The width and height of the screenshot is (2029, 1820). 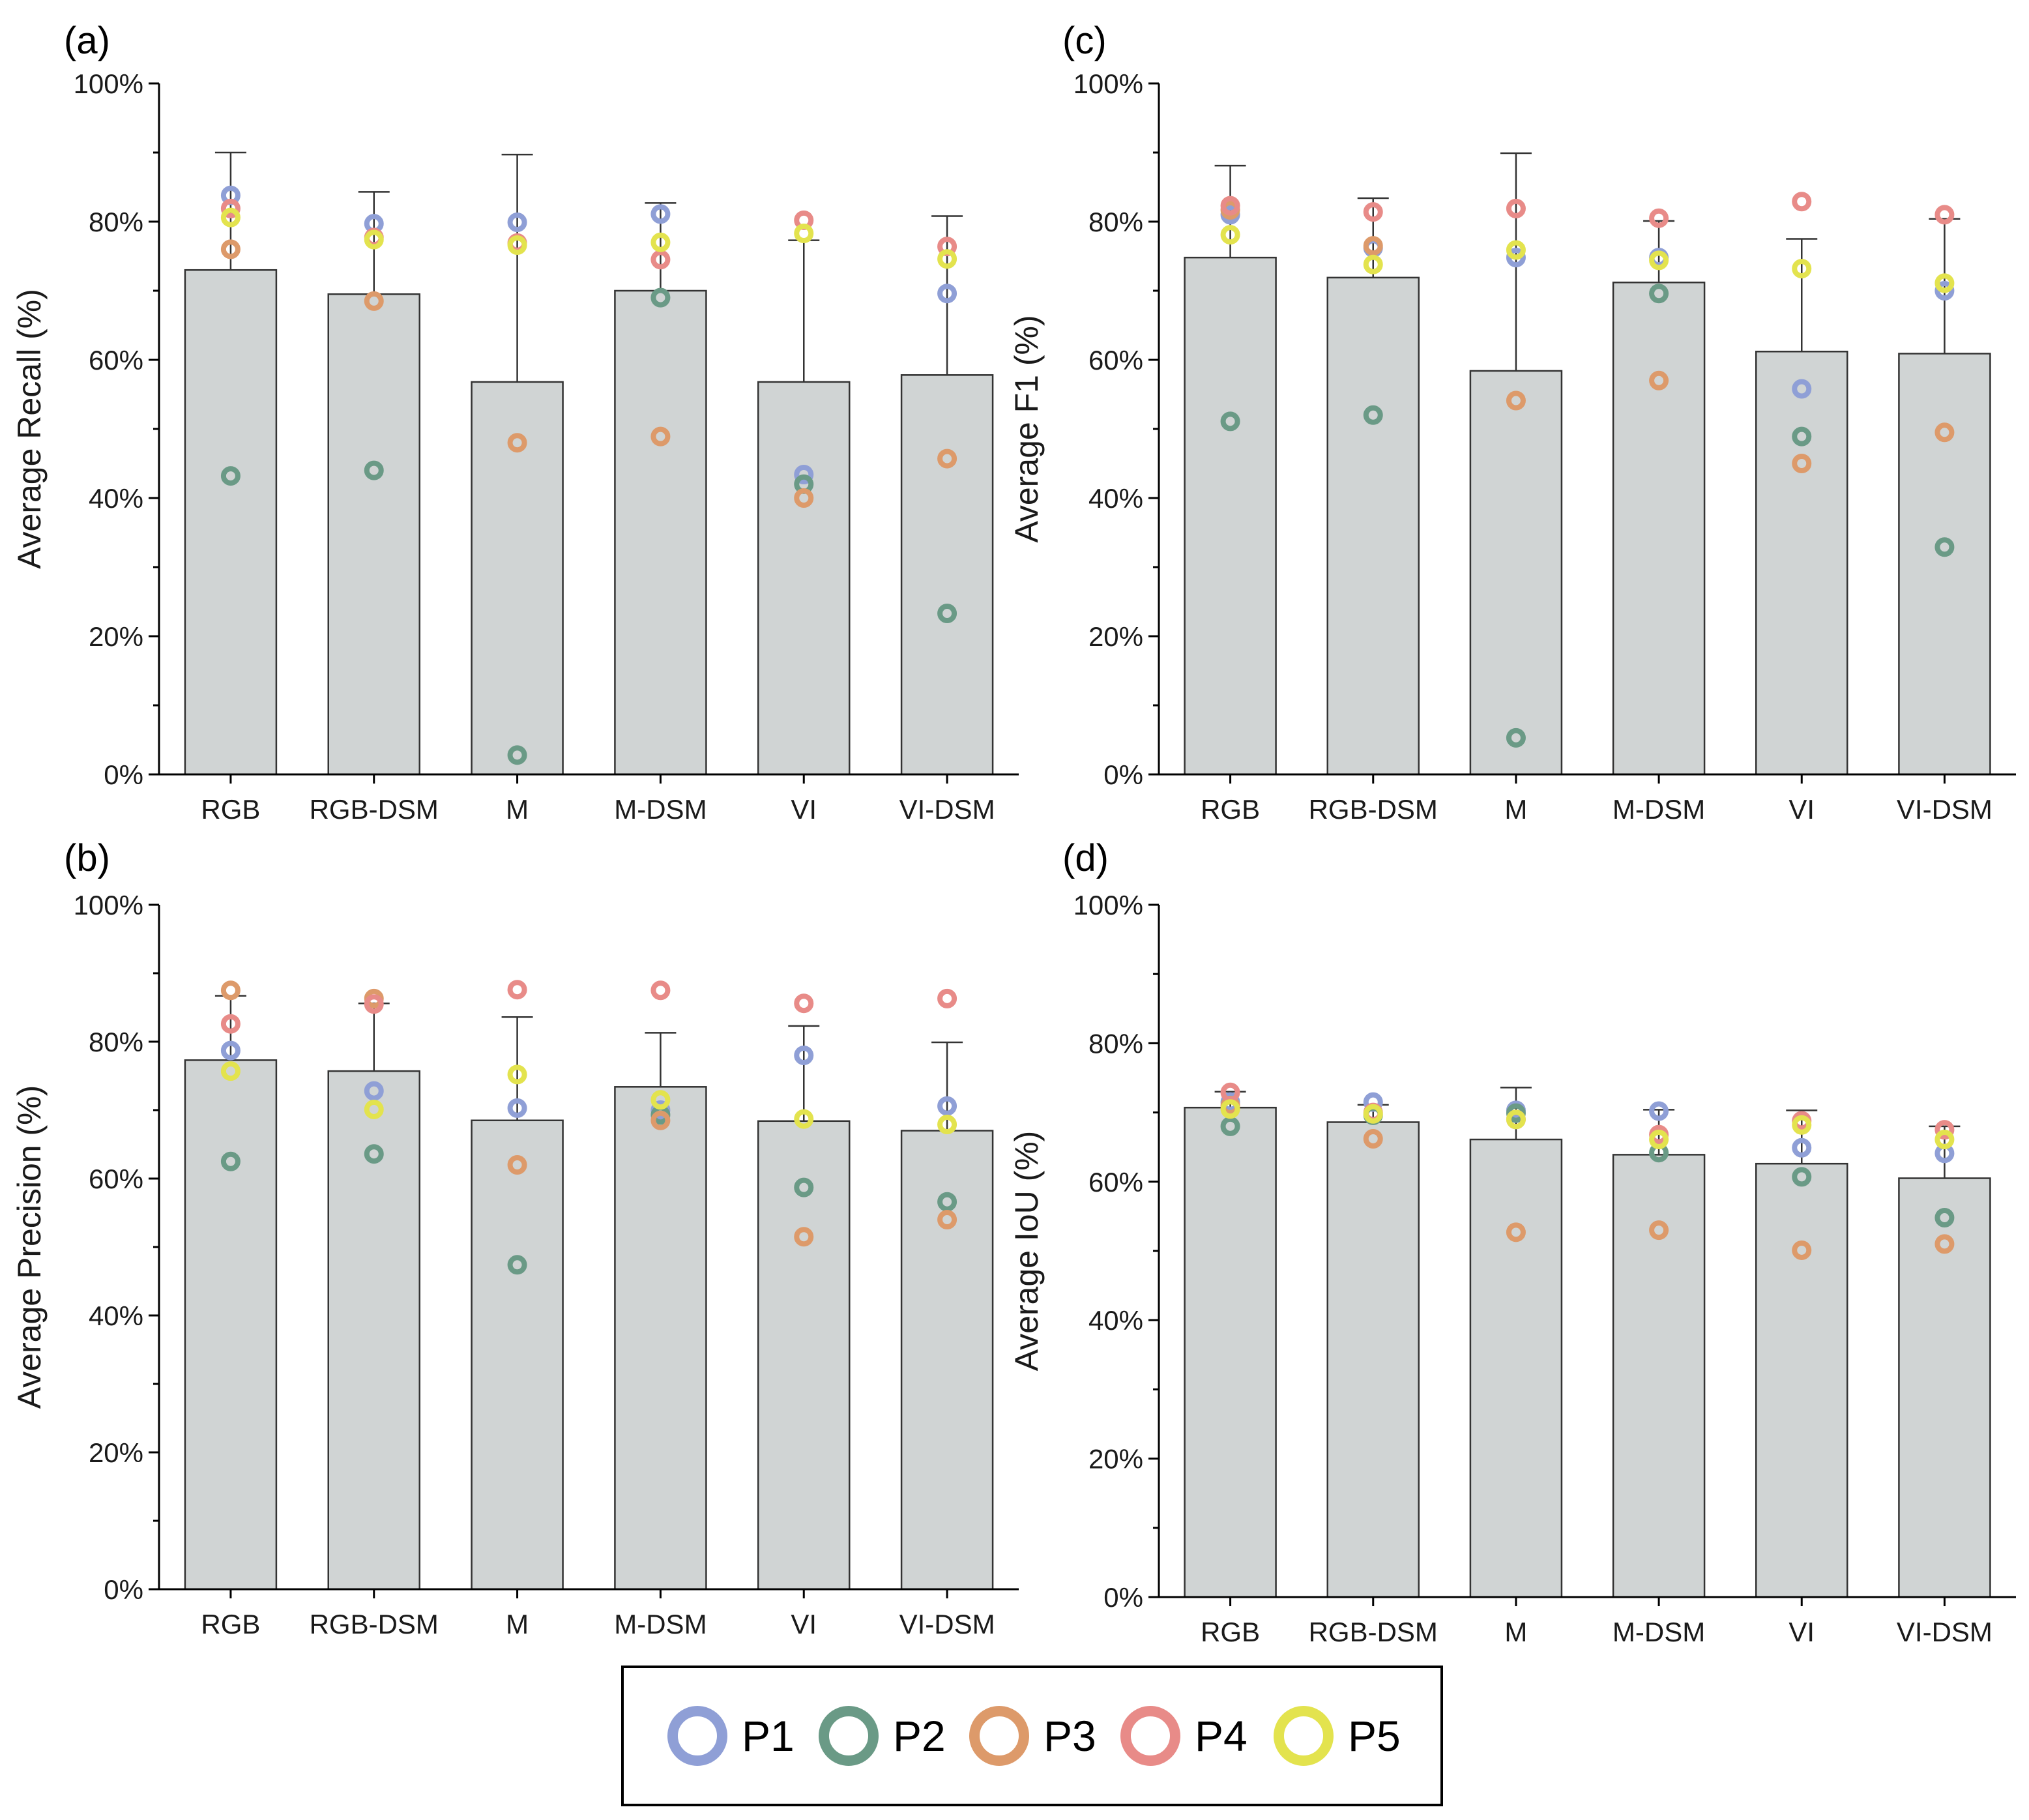 What do you see at coordinates (660, 242) in the screenshot?
I see `point-P5-M-DSM` at bounding box center [660, 242].